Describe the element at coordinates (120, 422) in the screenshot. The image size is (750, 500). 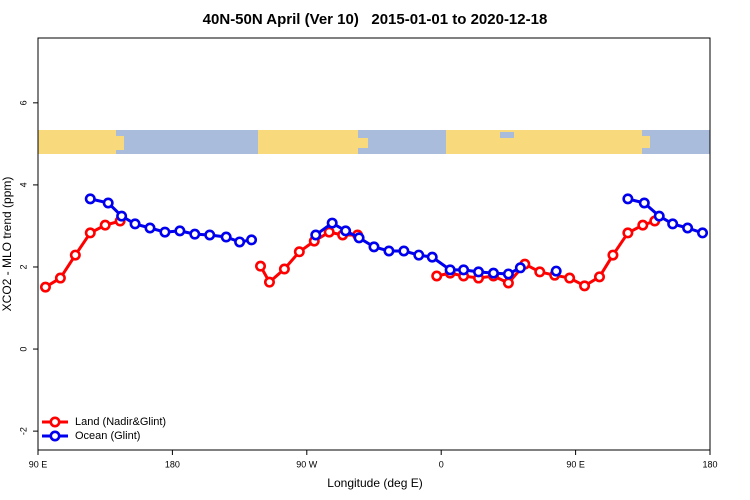
I see `legend-label: Land (Nadir&Glint)` at that location.